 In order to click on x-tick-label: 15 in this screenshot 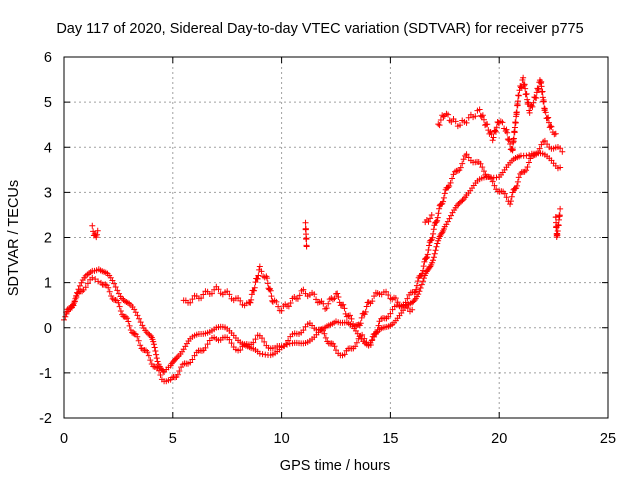, I will do `click(390, 439)`.